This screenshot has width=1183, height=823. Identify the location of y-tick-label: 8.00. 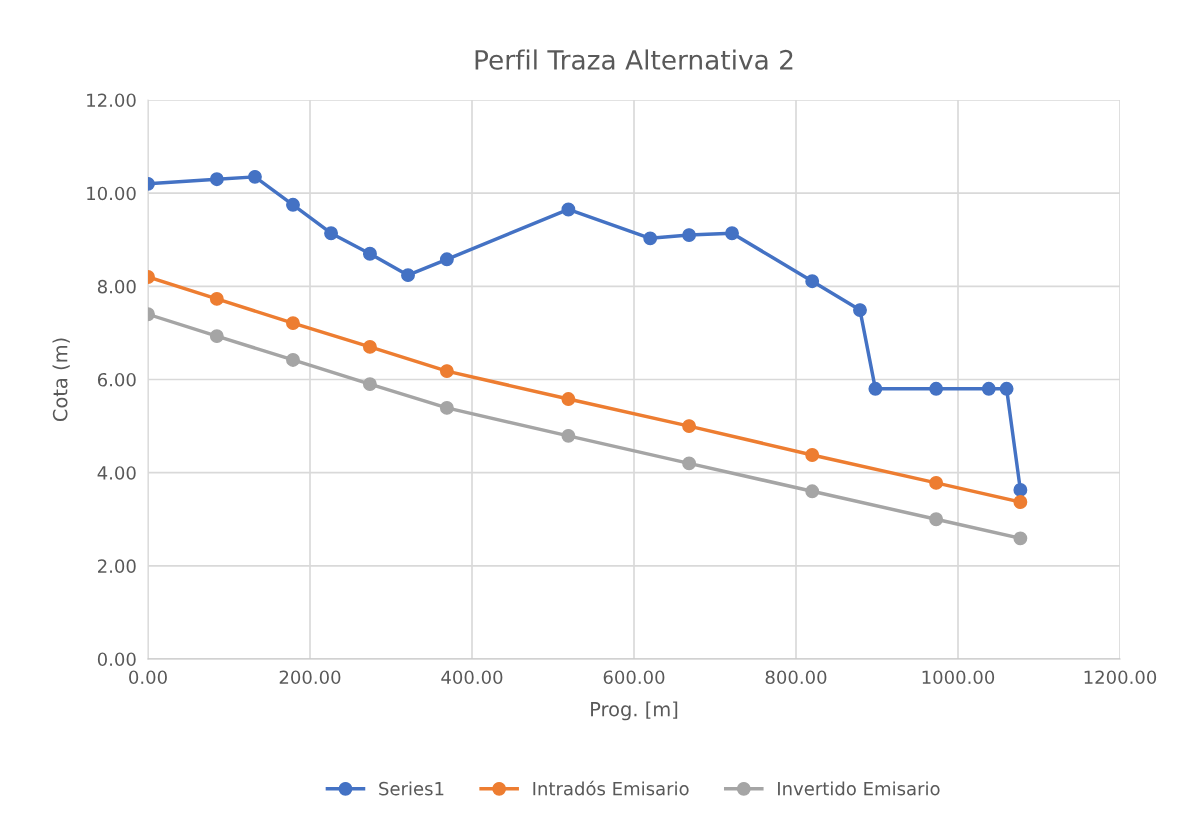
(116, 286).